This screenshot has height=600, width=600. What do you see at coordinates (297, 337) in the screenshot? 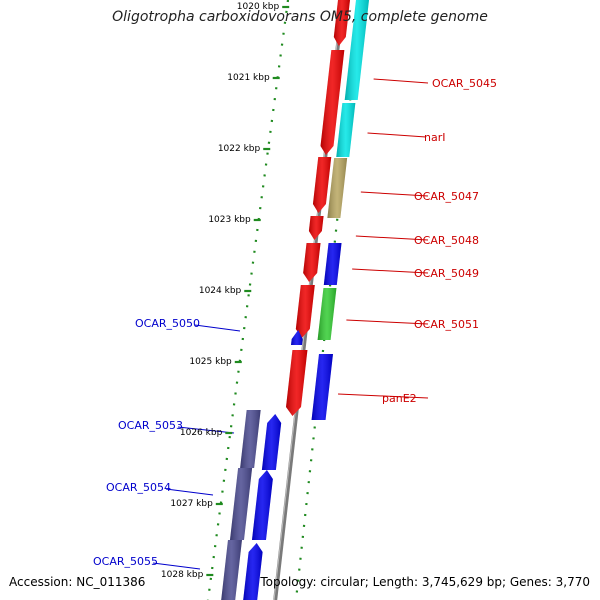
I see `gene-blue-small` at bounding box center [297, 337].